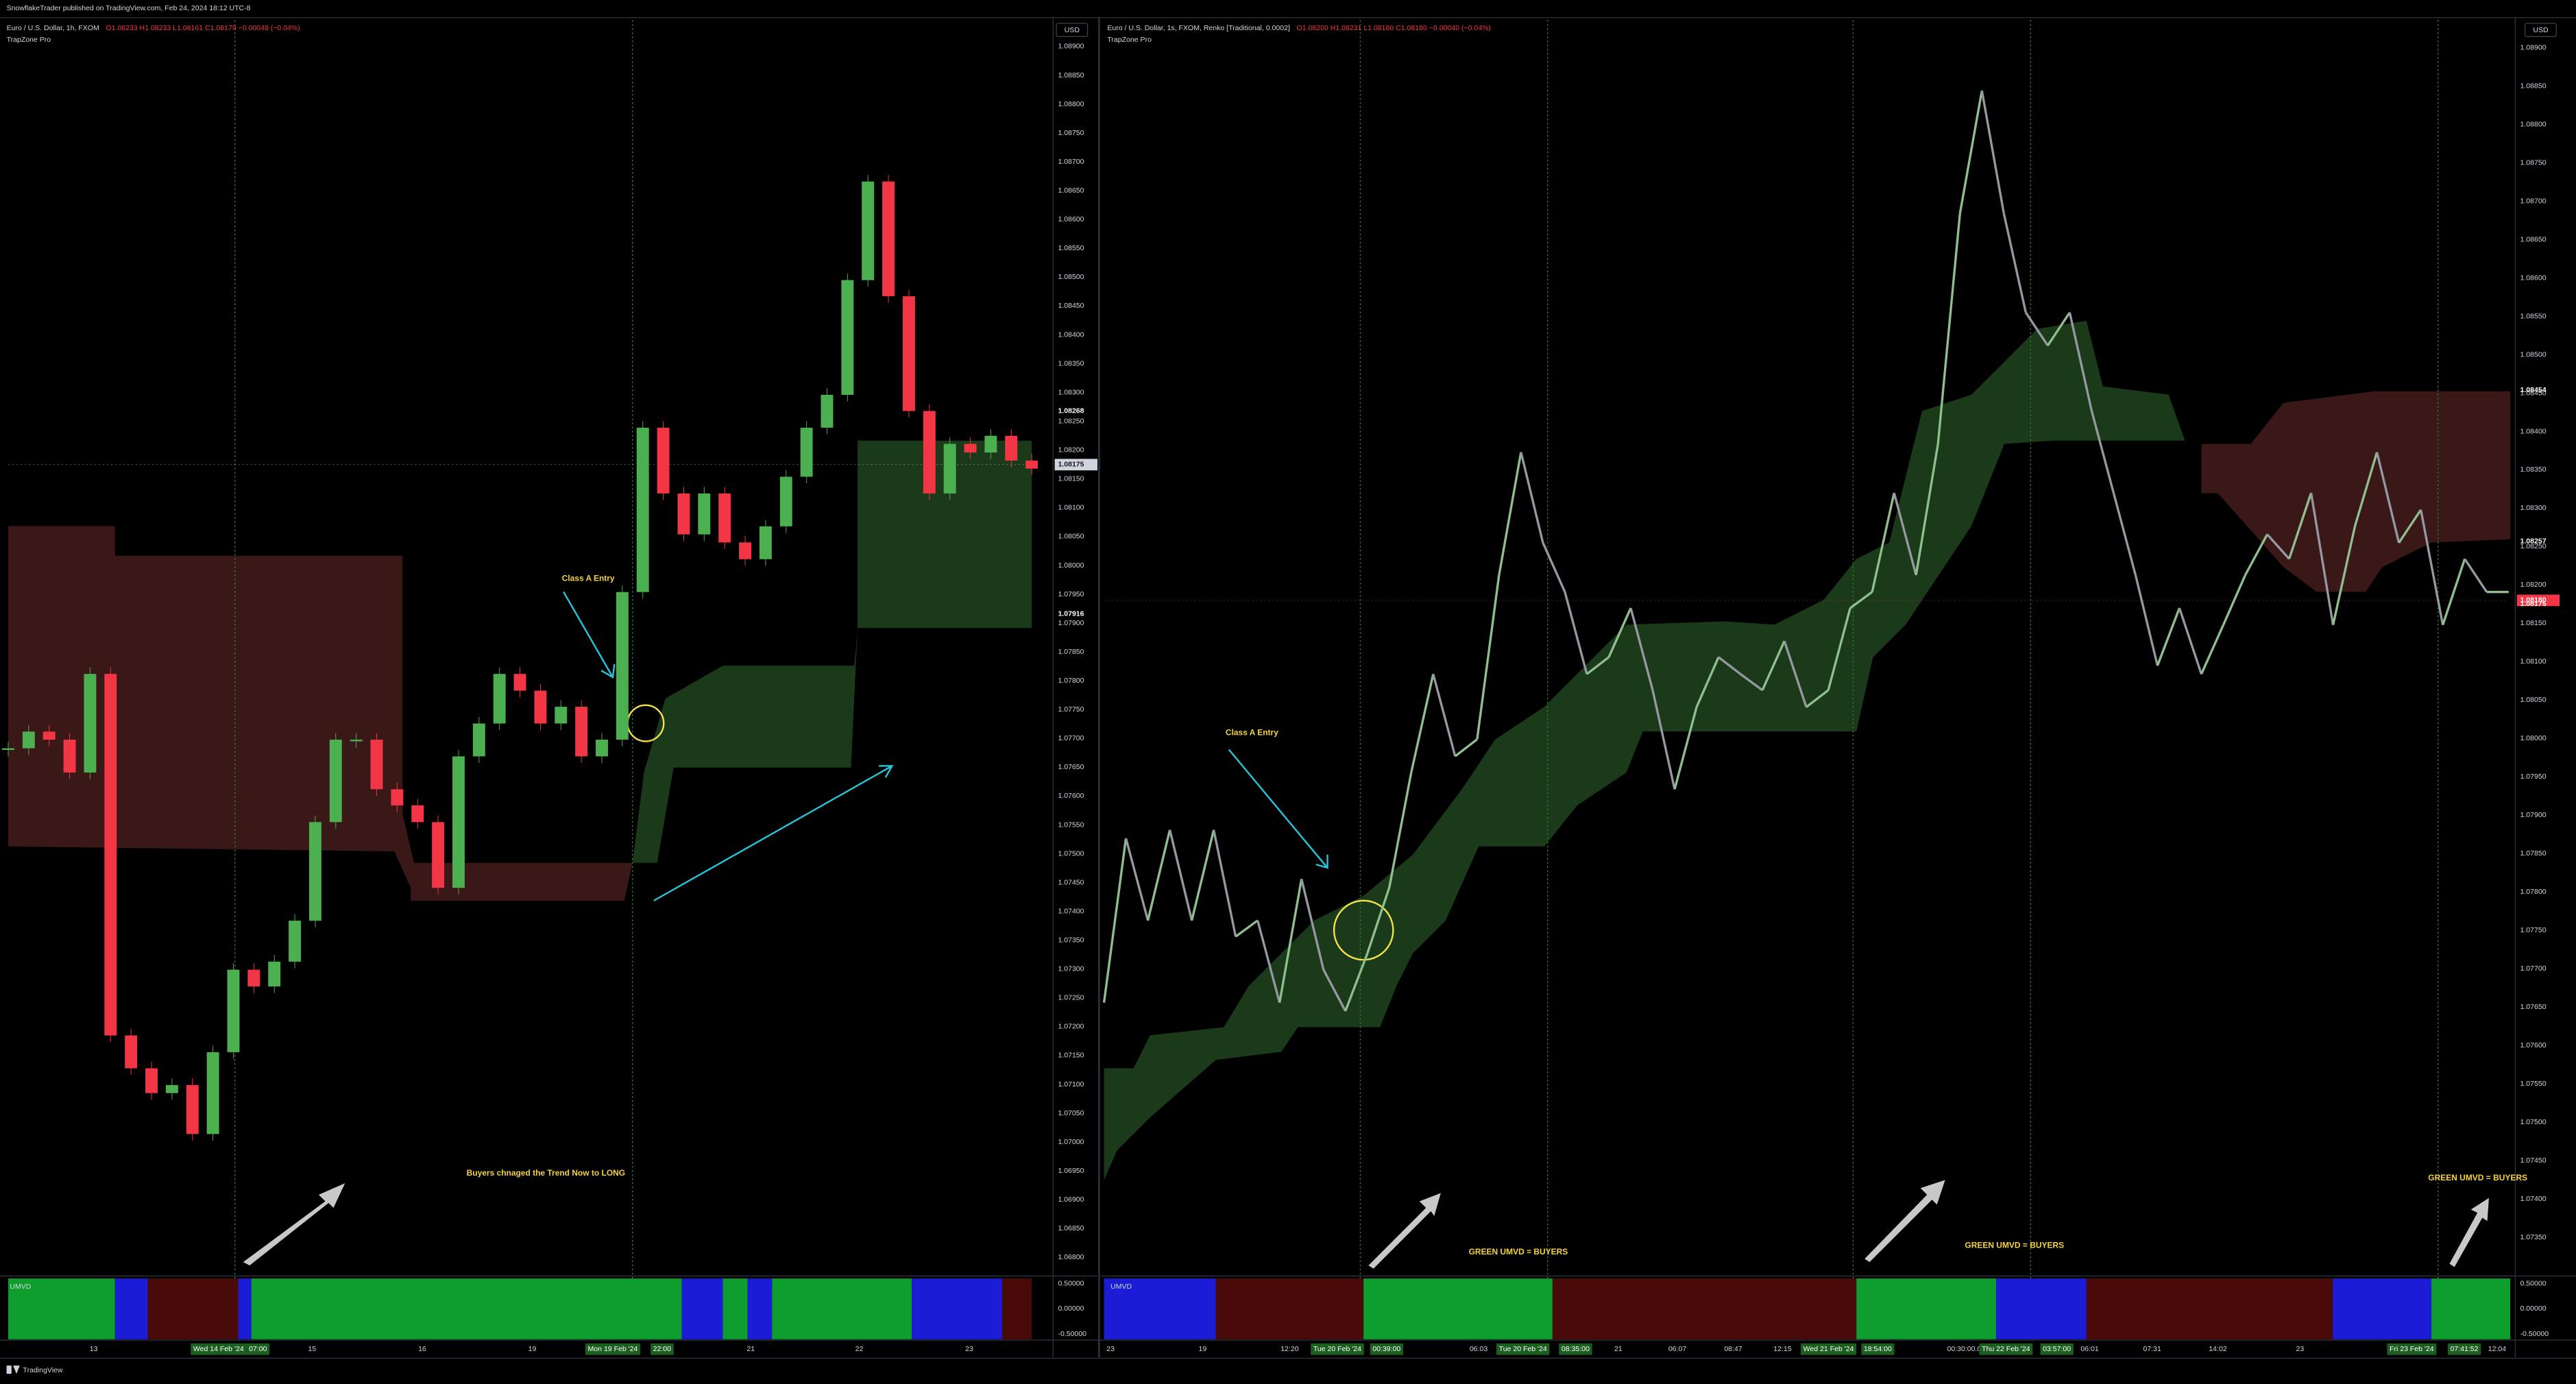  I want to click on y-tick-label: 1.07500, so click(1071, 853).